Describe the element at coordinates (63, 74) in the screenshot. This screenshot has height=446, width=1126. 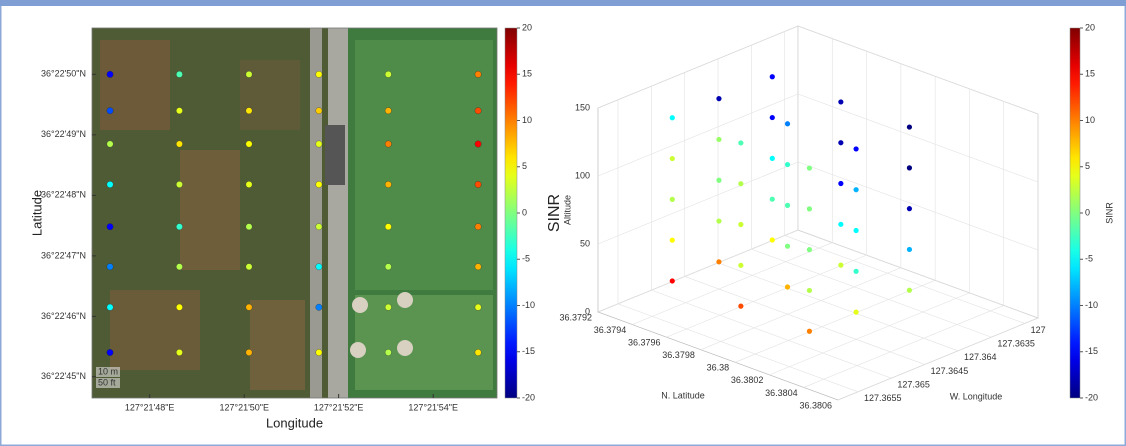
I see `y-tick-label: 36°22'50"N` at that location.